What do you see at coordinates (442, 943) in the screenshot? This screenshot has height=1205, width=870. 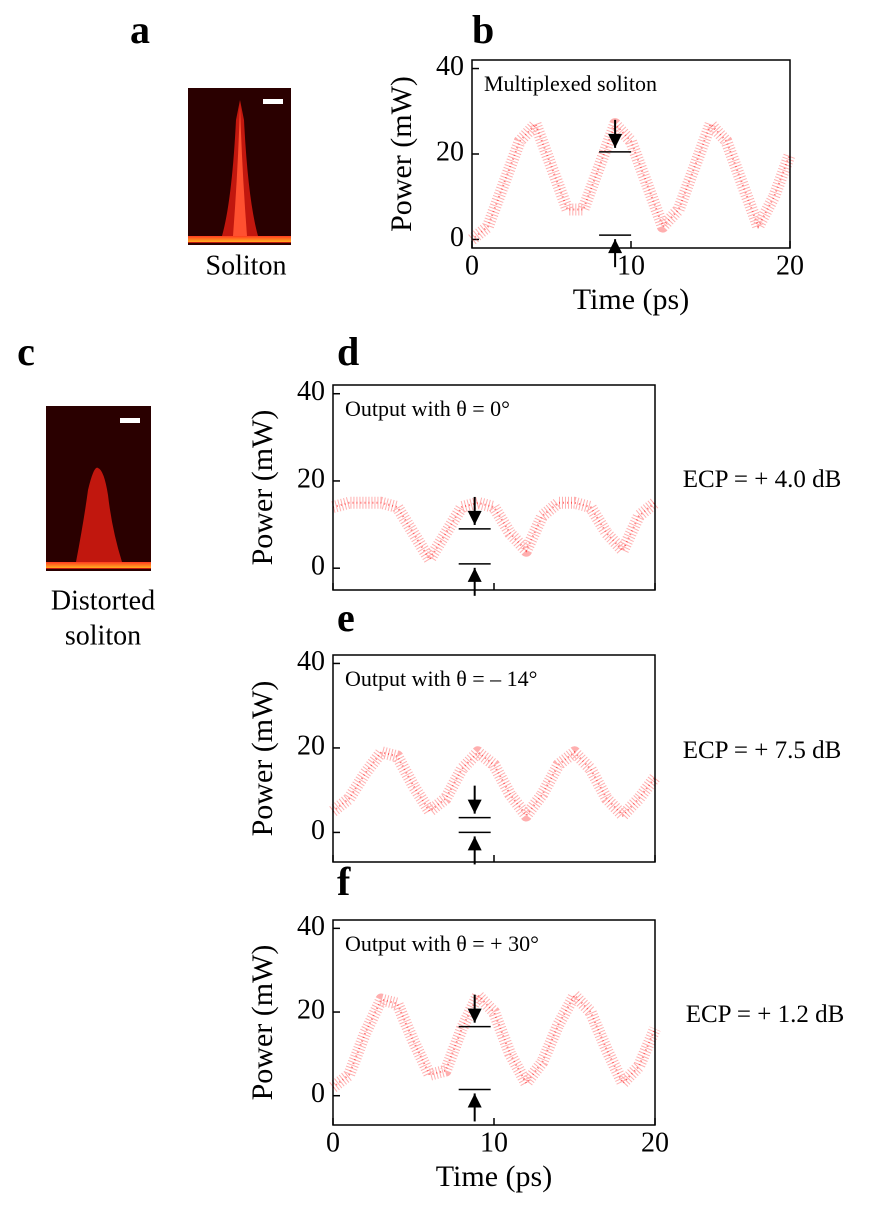 I see `annotation: Output with θ = + 30°` at bounding box center [442, 943].